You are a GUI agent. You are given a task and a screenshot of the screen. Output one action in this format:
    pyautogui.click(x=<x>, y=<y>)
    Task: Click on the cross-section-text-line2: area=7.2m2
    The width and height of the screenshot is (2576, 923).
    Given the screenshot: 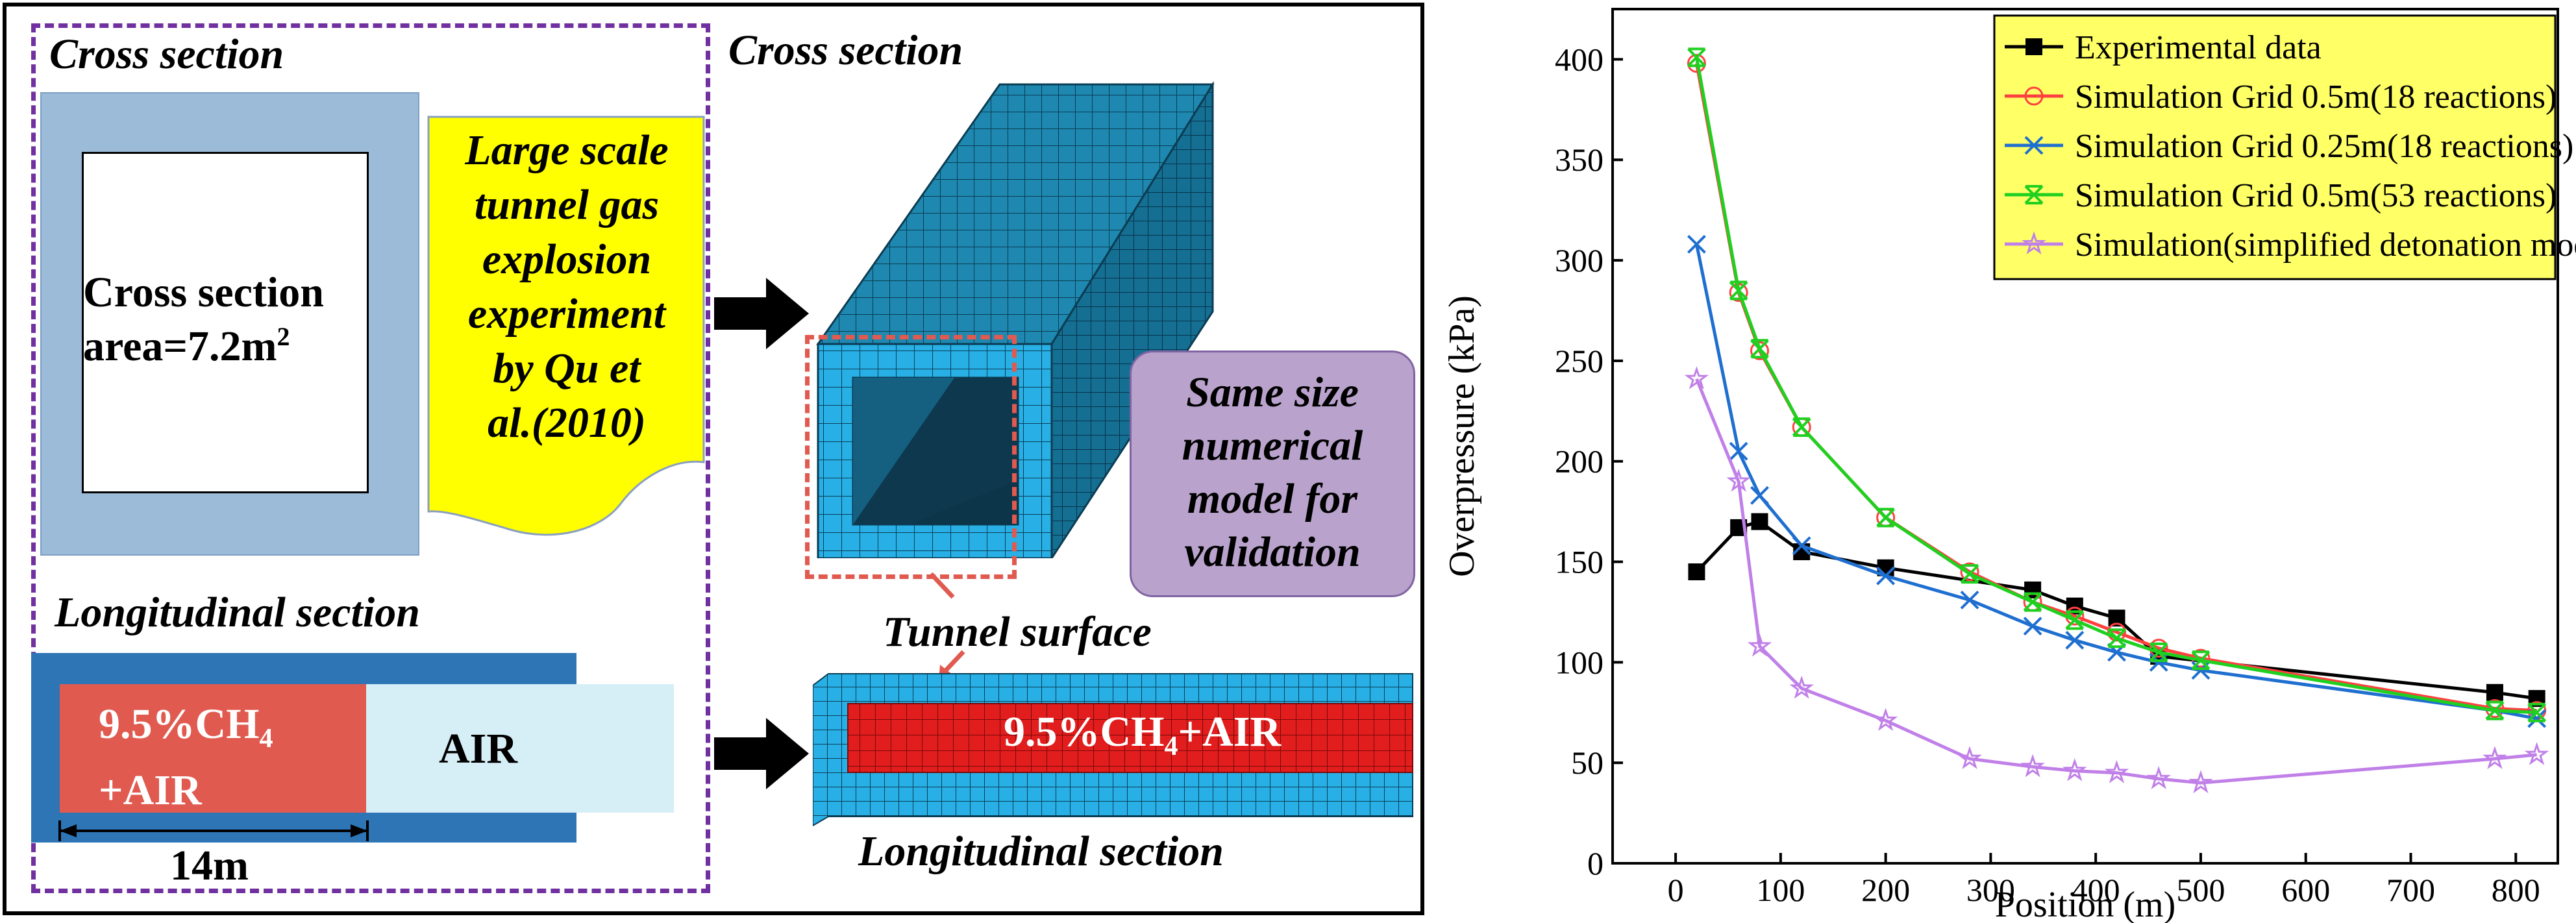 What is the action you would take?
    pyautogui.click(x=226, y=347)
    